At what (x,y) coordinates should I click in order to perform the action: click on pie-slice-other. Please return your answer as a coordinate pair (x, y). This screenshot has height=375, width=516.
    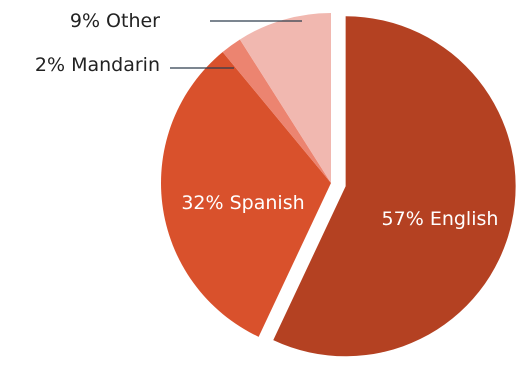
    Looking at the image, I should click on (285, 98).